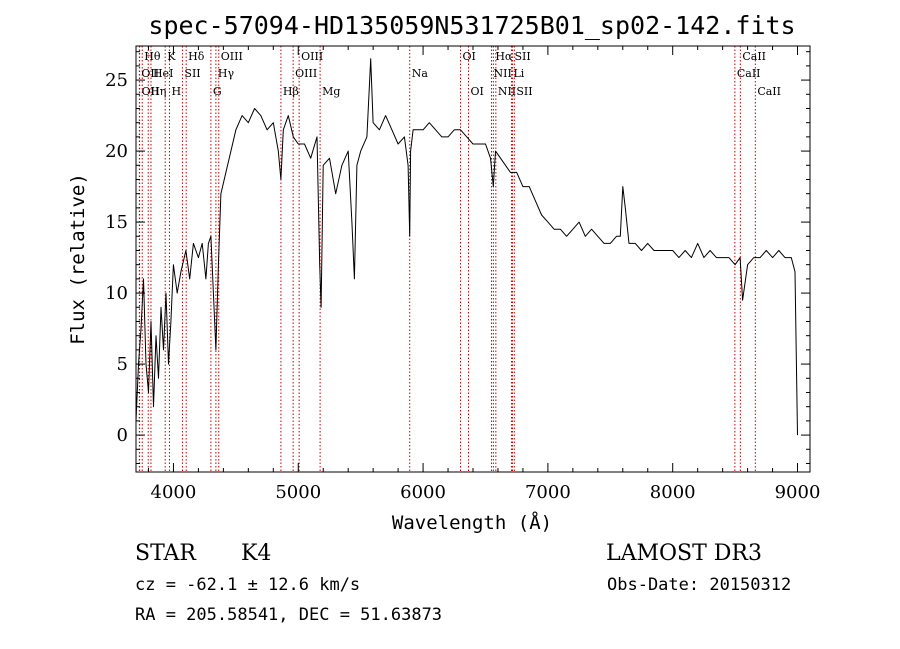 The height and width of the screenshot is (649, 900). Describe the element at coordinates (331, 91) in the screenshot. I see `line-marker-label-15: Mg` at that location.